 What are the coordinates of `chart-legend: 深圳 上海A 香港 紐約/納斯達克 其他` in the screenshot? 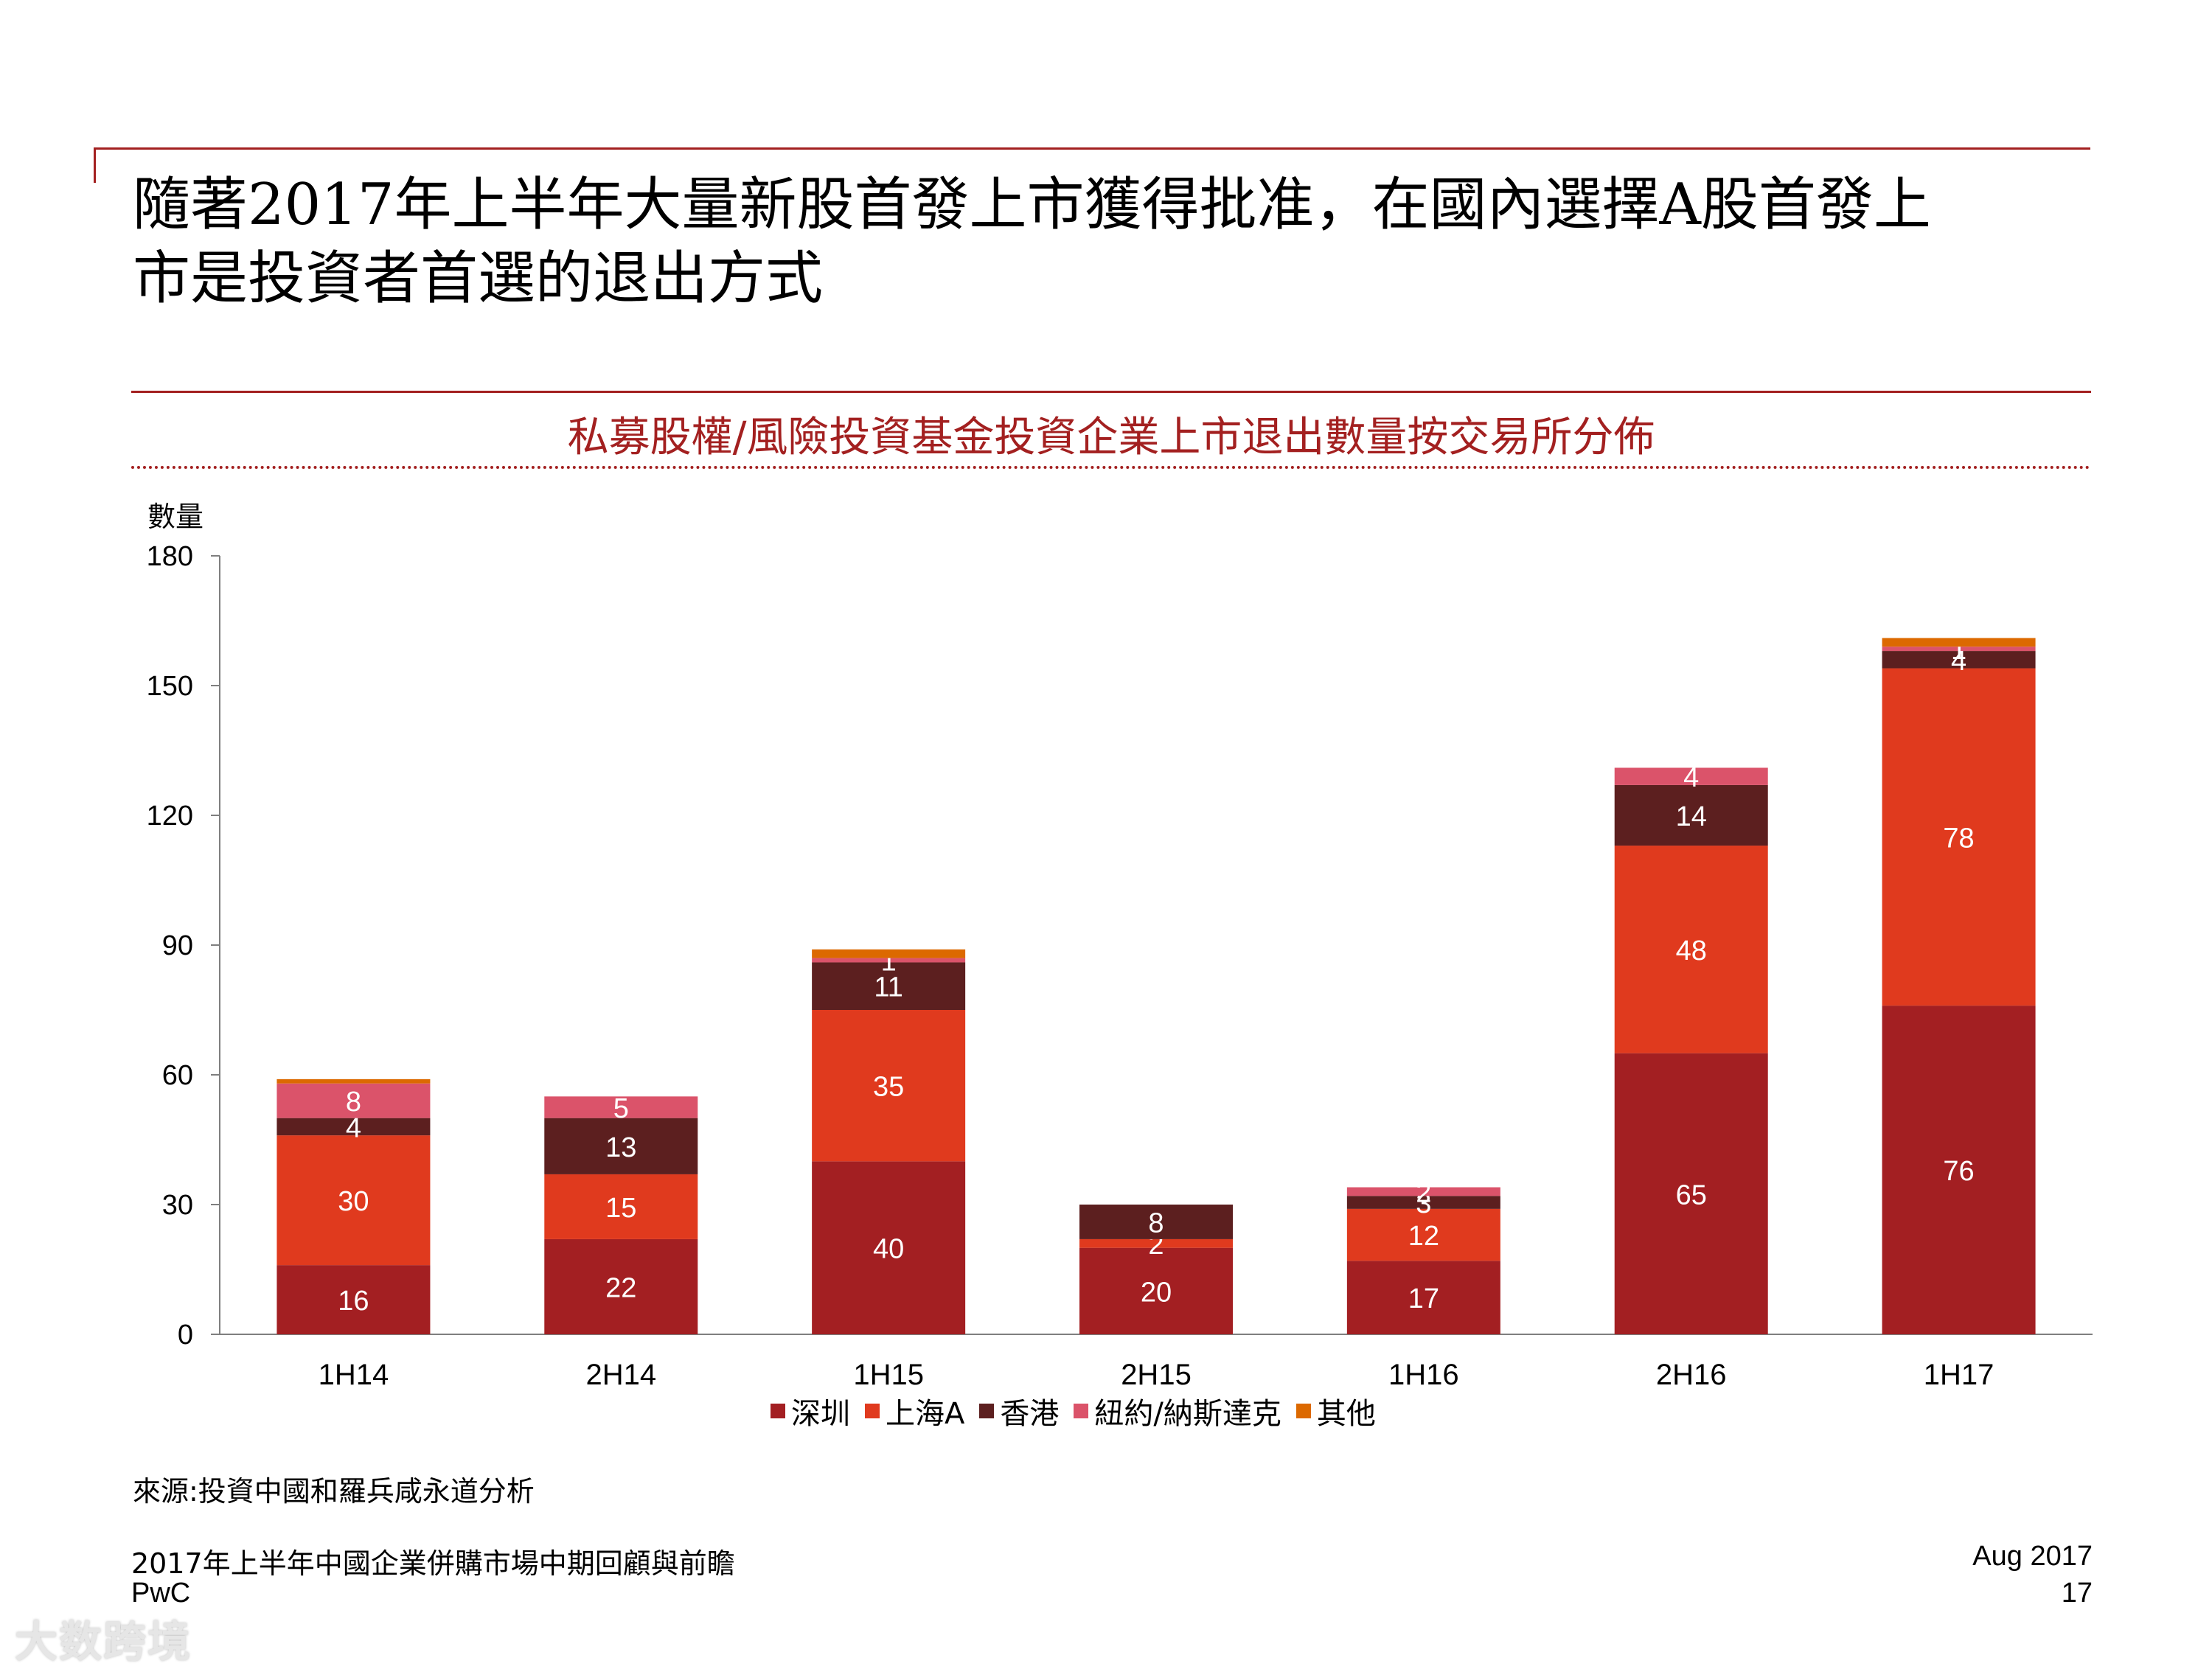 It's located at (1073, 1411).